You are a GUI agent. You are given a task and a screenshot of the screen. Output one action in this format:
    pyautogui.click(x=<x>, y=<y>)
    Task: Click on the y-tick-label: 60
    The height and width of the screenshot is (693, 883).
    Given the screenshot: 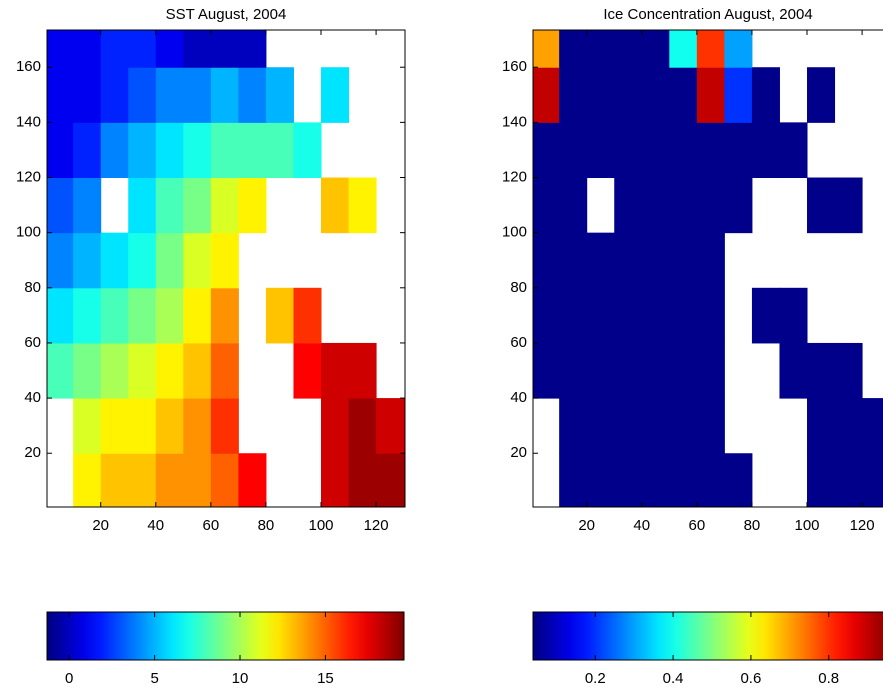 What is the action you would take?
    pyautogui.click(x=32, y=342)
    